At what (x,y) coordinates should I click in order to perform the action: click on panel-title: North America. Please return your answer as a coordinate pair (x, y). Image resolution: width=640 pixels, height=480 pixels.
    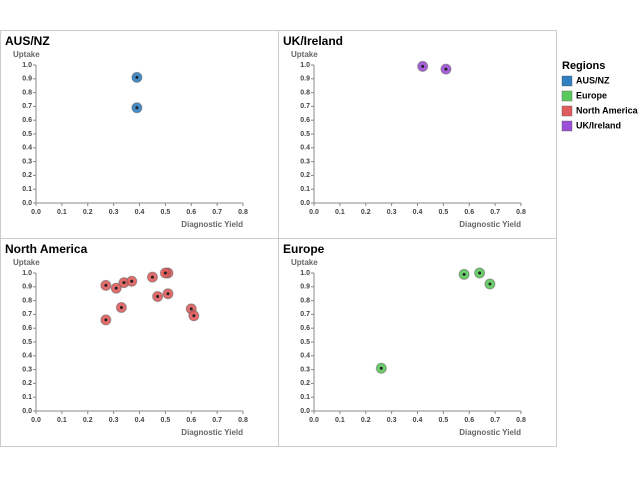
    Looking at the image, I should click on (46, 249).